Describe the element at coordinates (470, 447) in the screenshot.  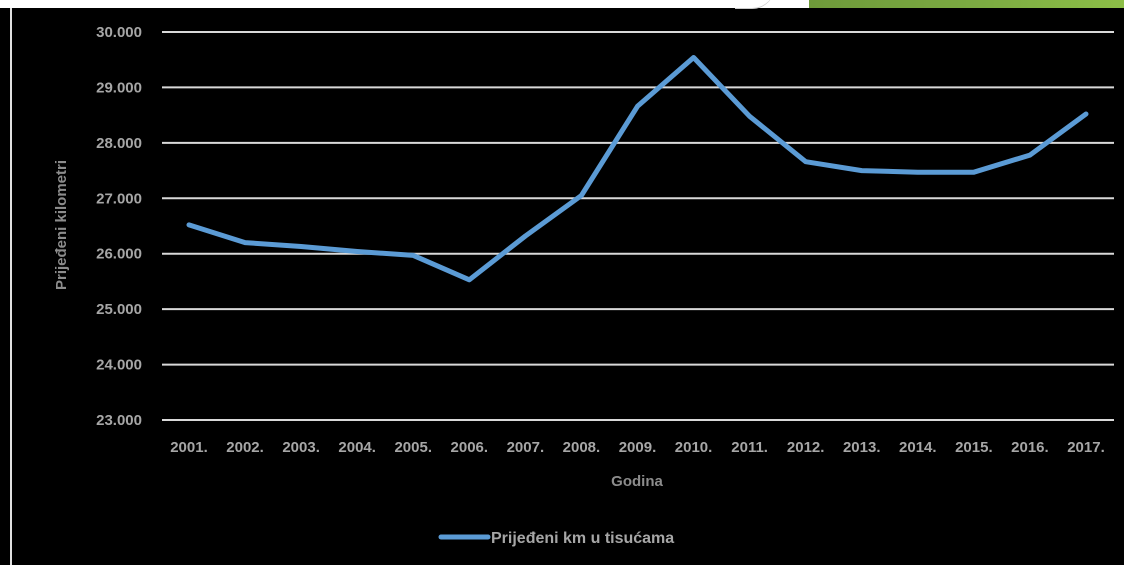
I see `x-tick-label: 2006.` at that location.